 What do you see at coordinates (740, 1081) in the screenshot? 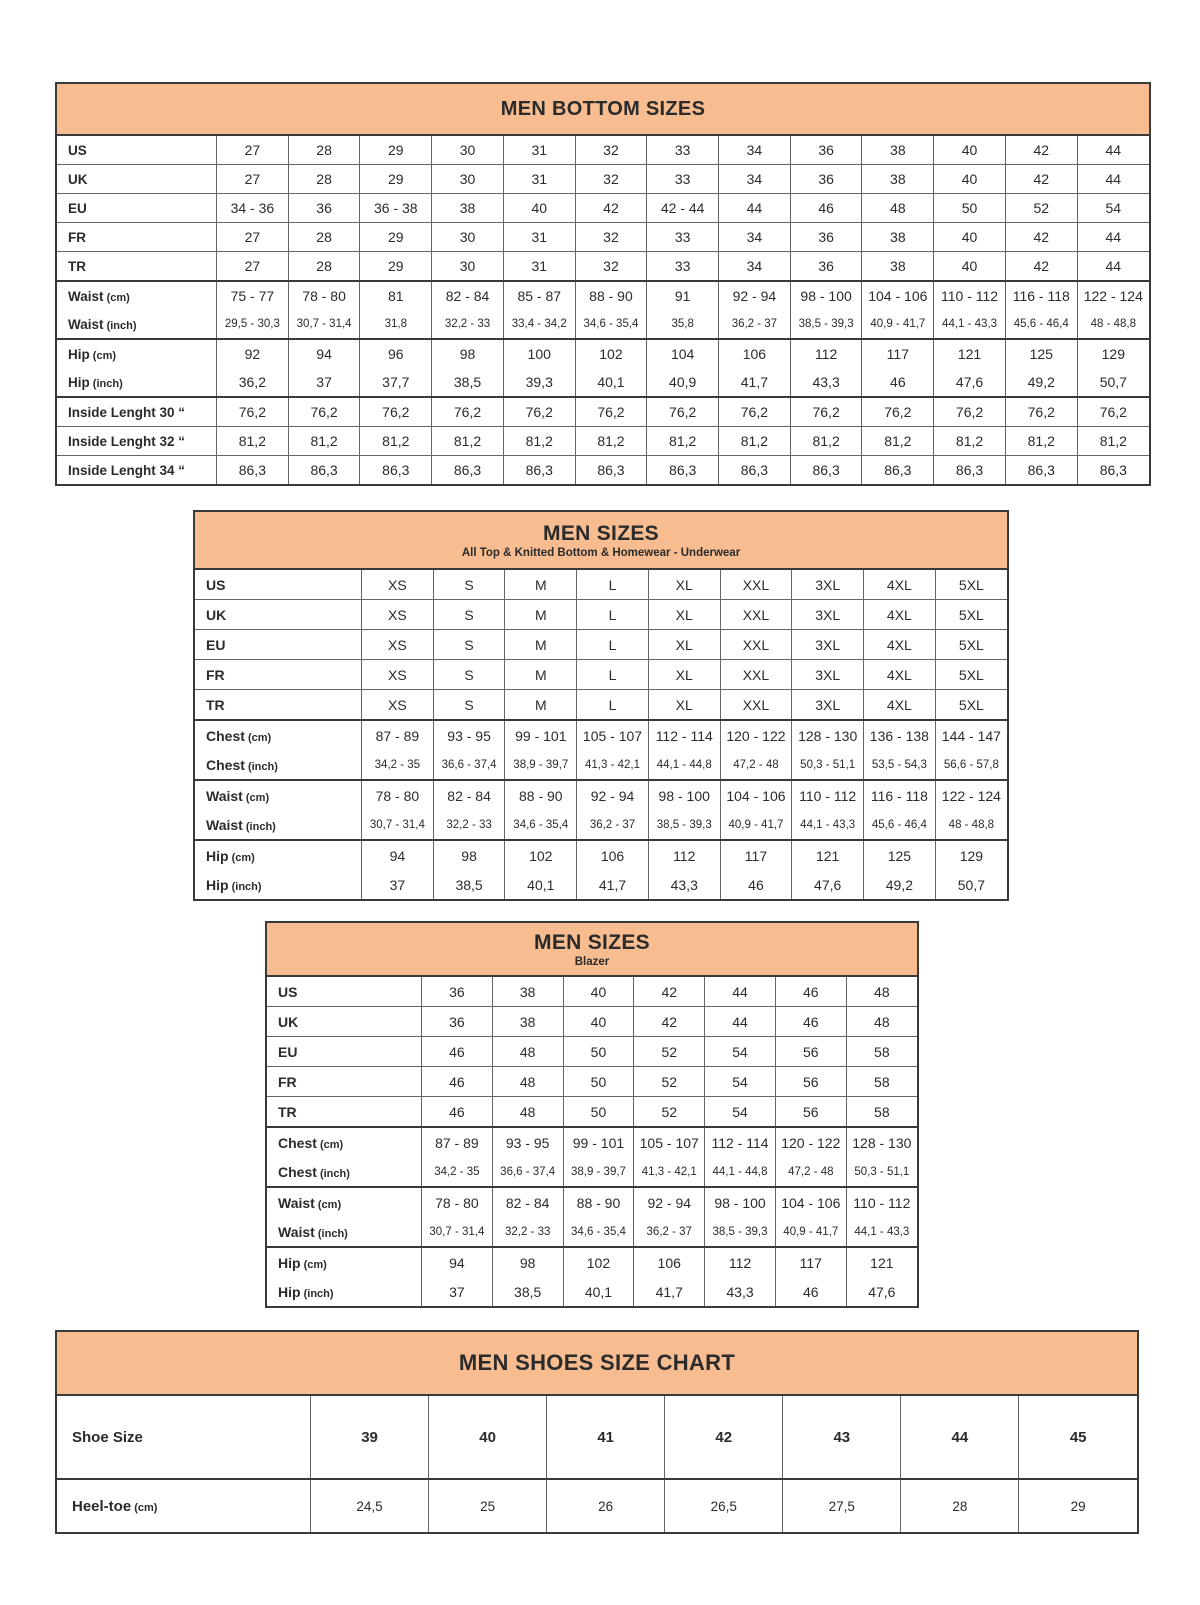
I see `size-cell: 54` at bounding box center [740, 1081].